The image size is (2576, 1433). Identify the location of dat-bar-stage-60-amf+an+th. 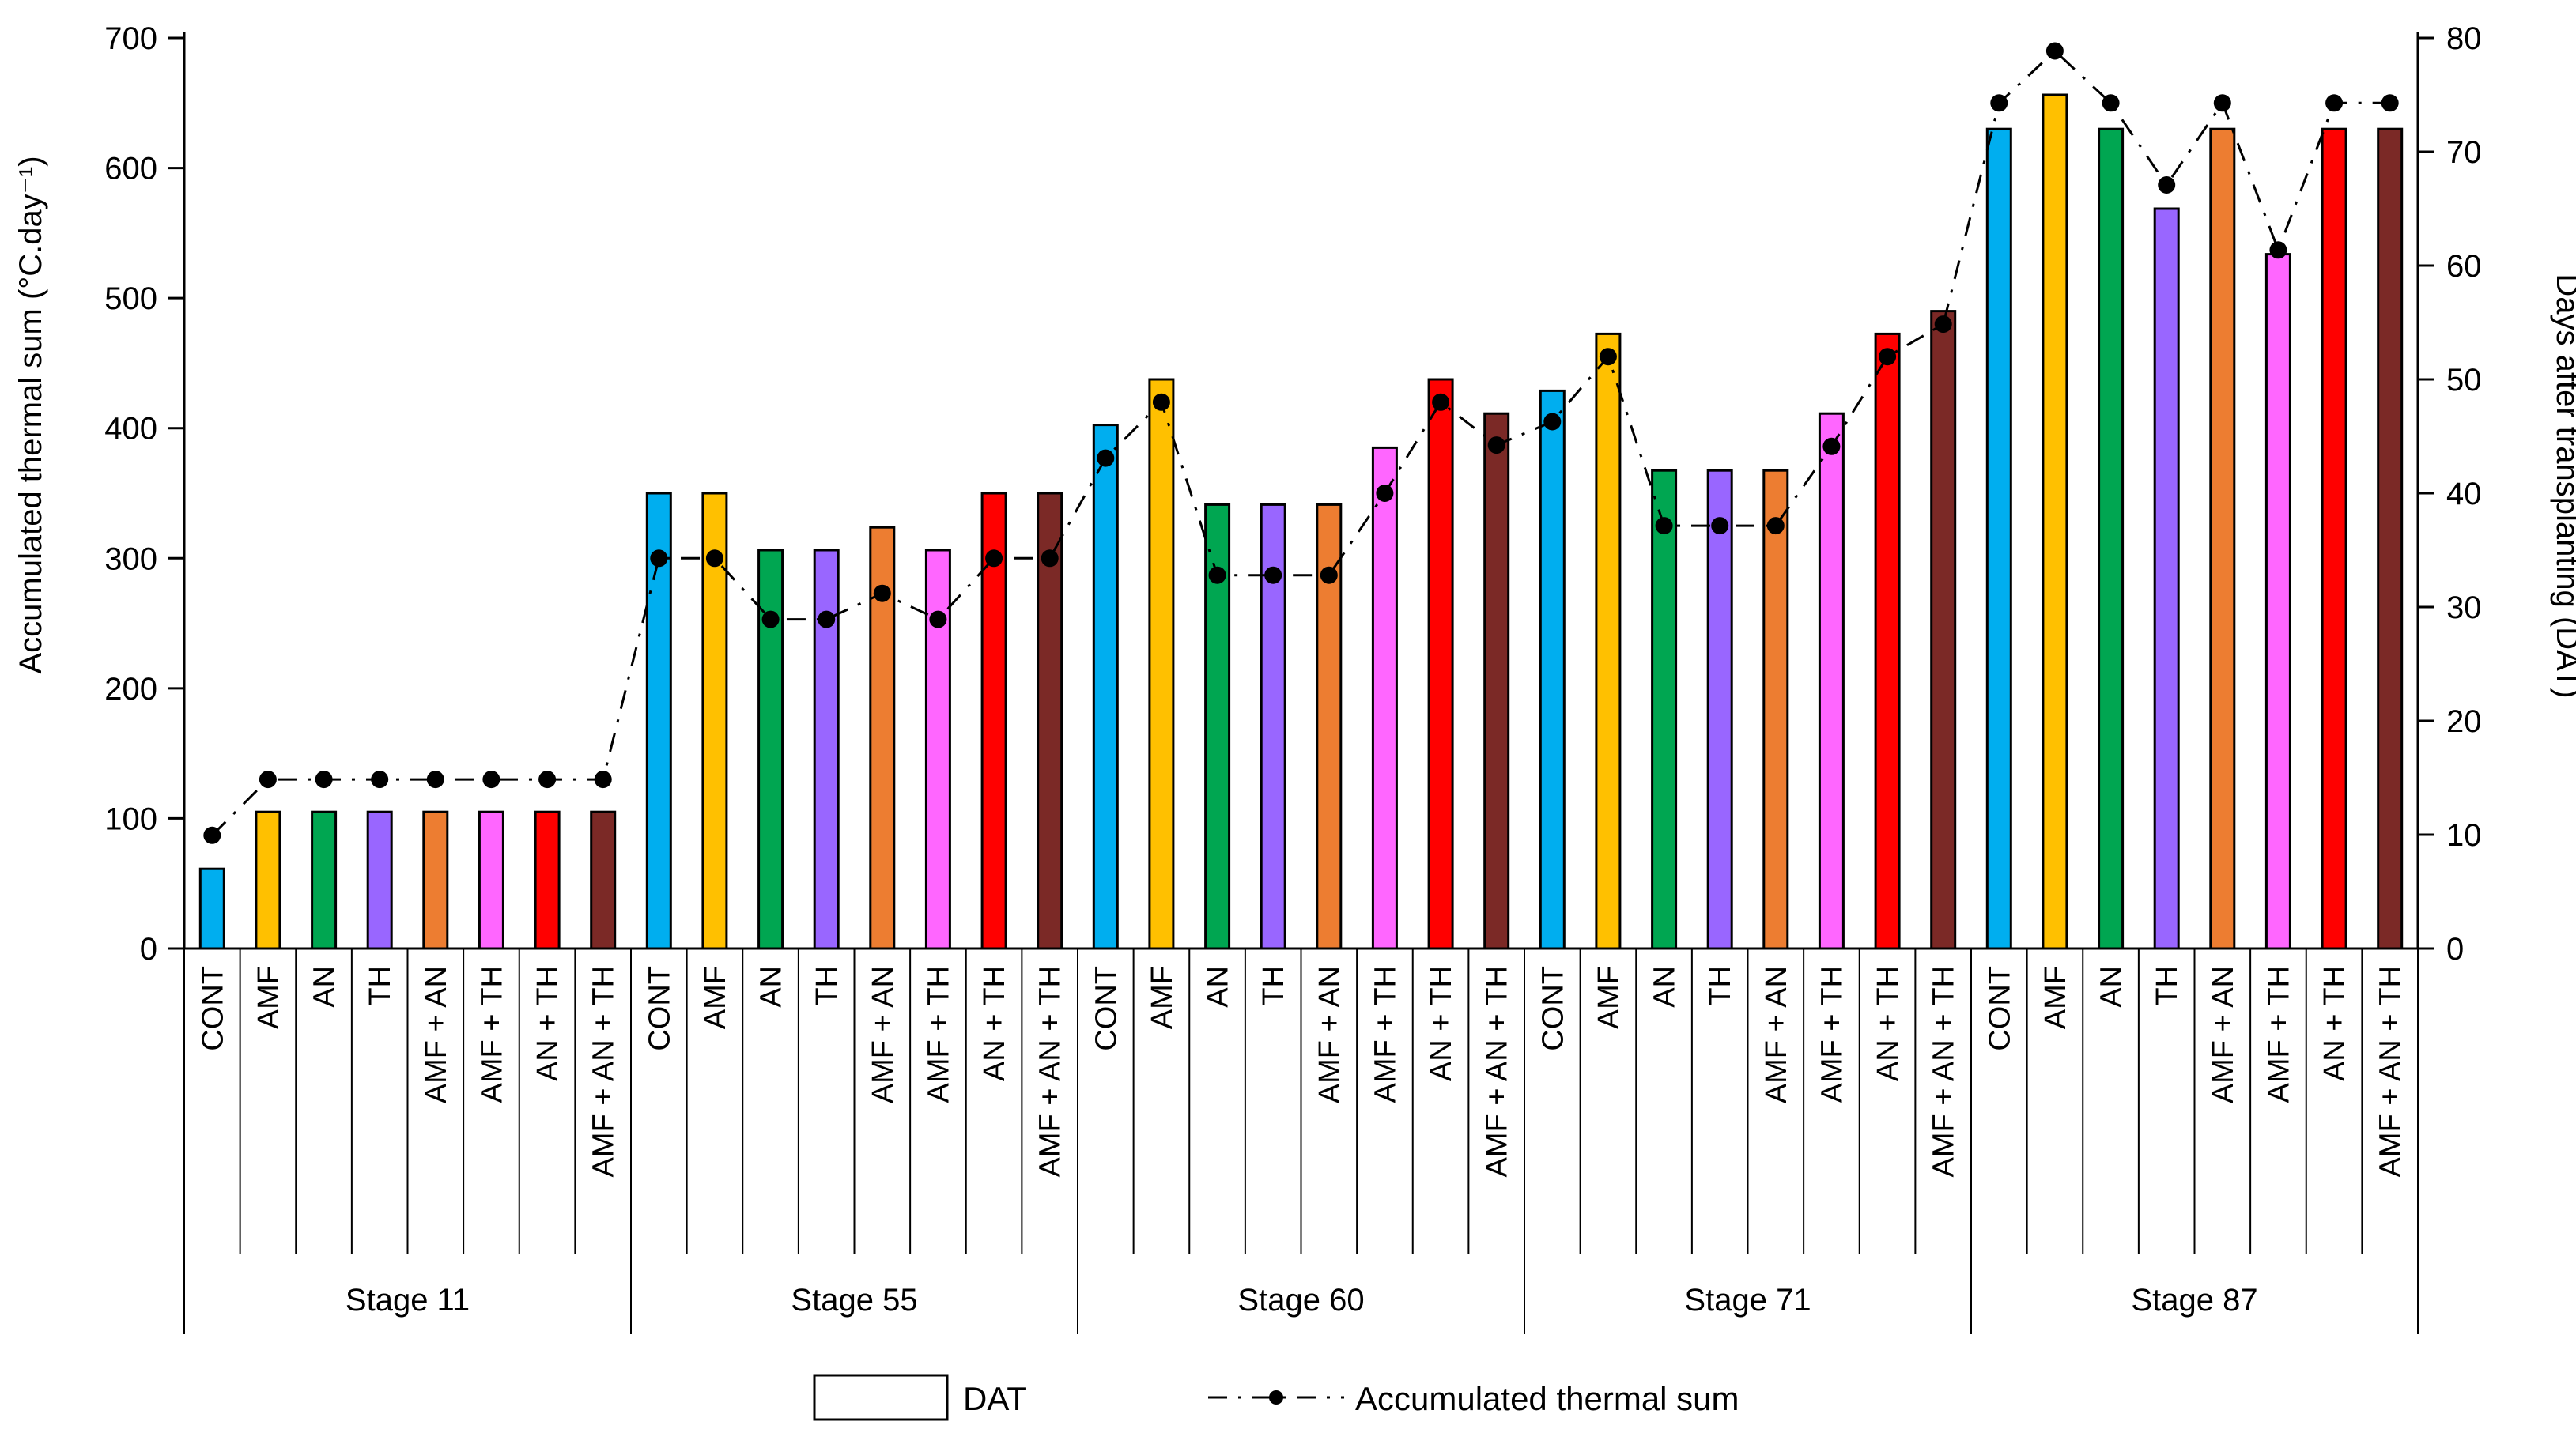
(1496, 681).